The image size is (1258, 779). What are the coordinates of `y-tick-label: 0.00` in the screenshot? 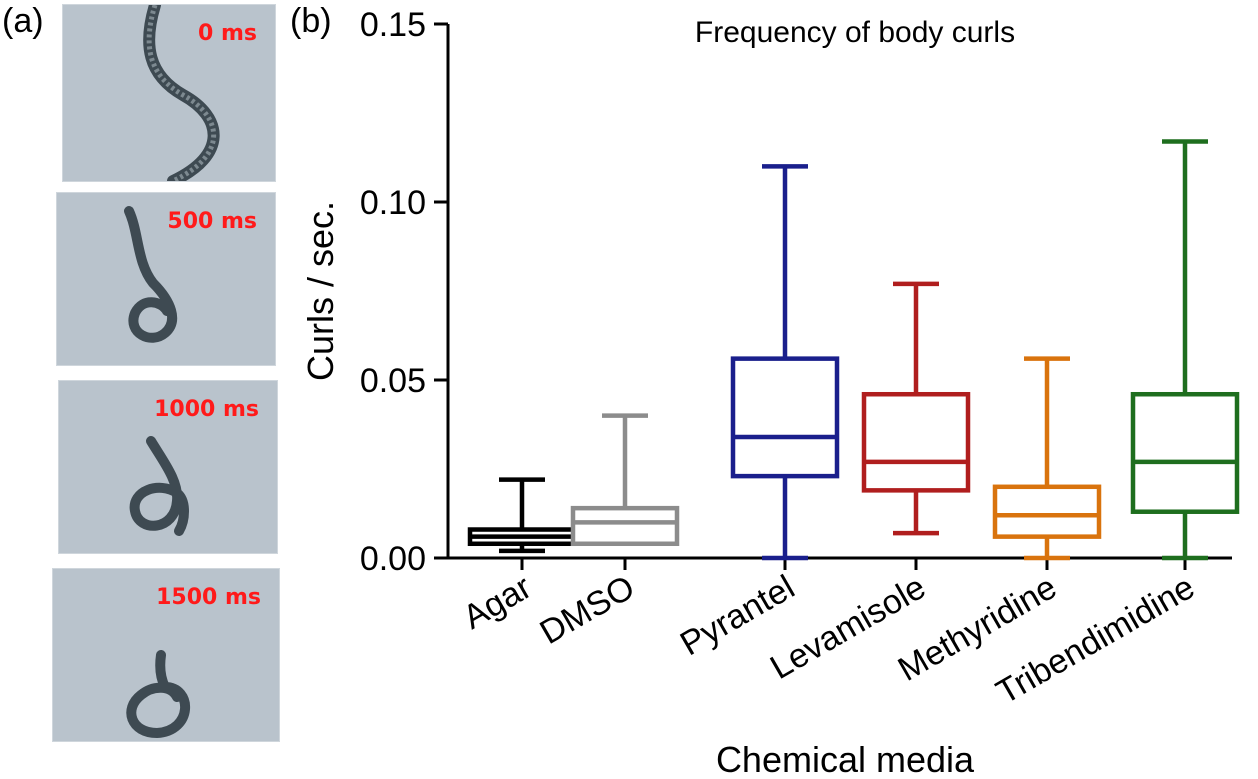 It's located at (393, 559).